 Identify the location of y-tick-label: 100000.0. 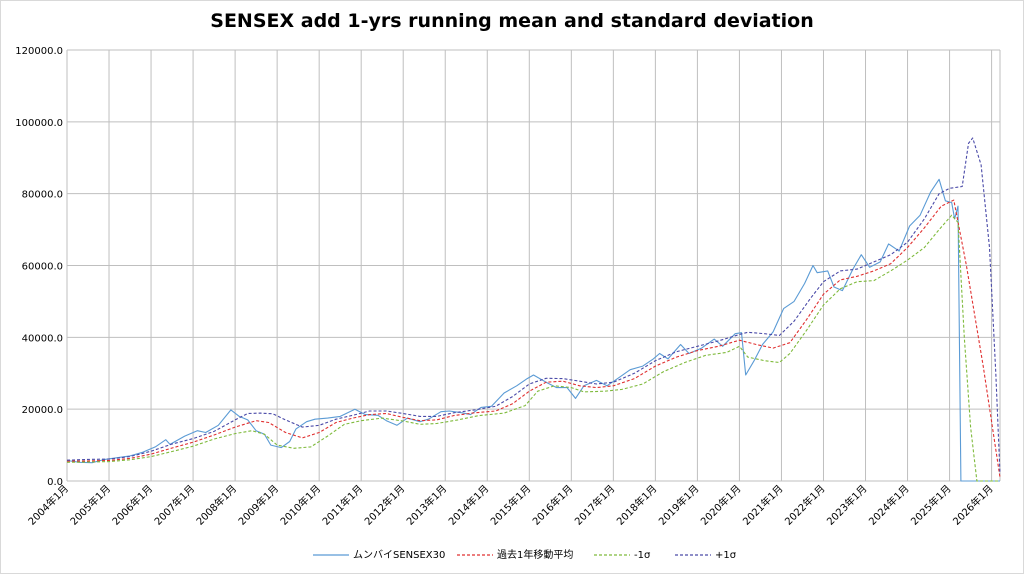
(39, 123).